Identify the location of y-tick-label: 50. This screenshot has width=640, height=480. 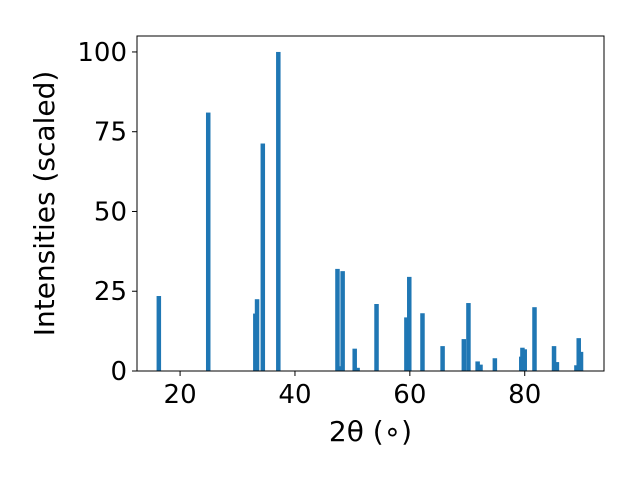
(110, 212).